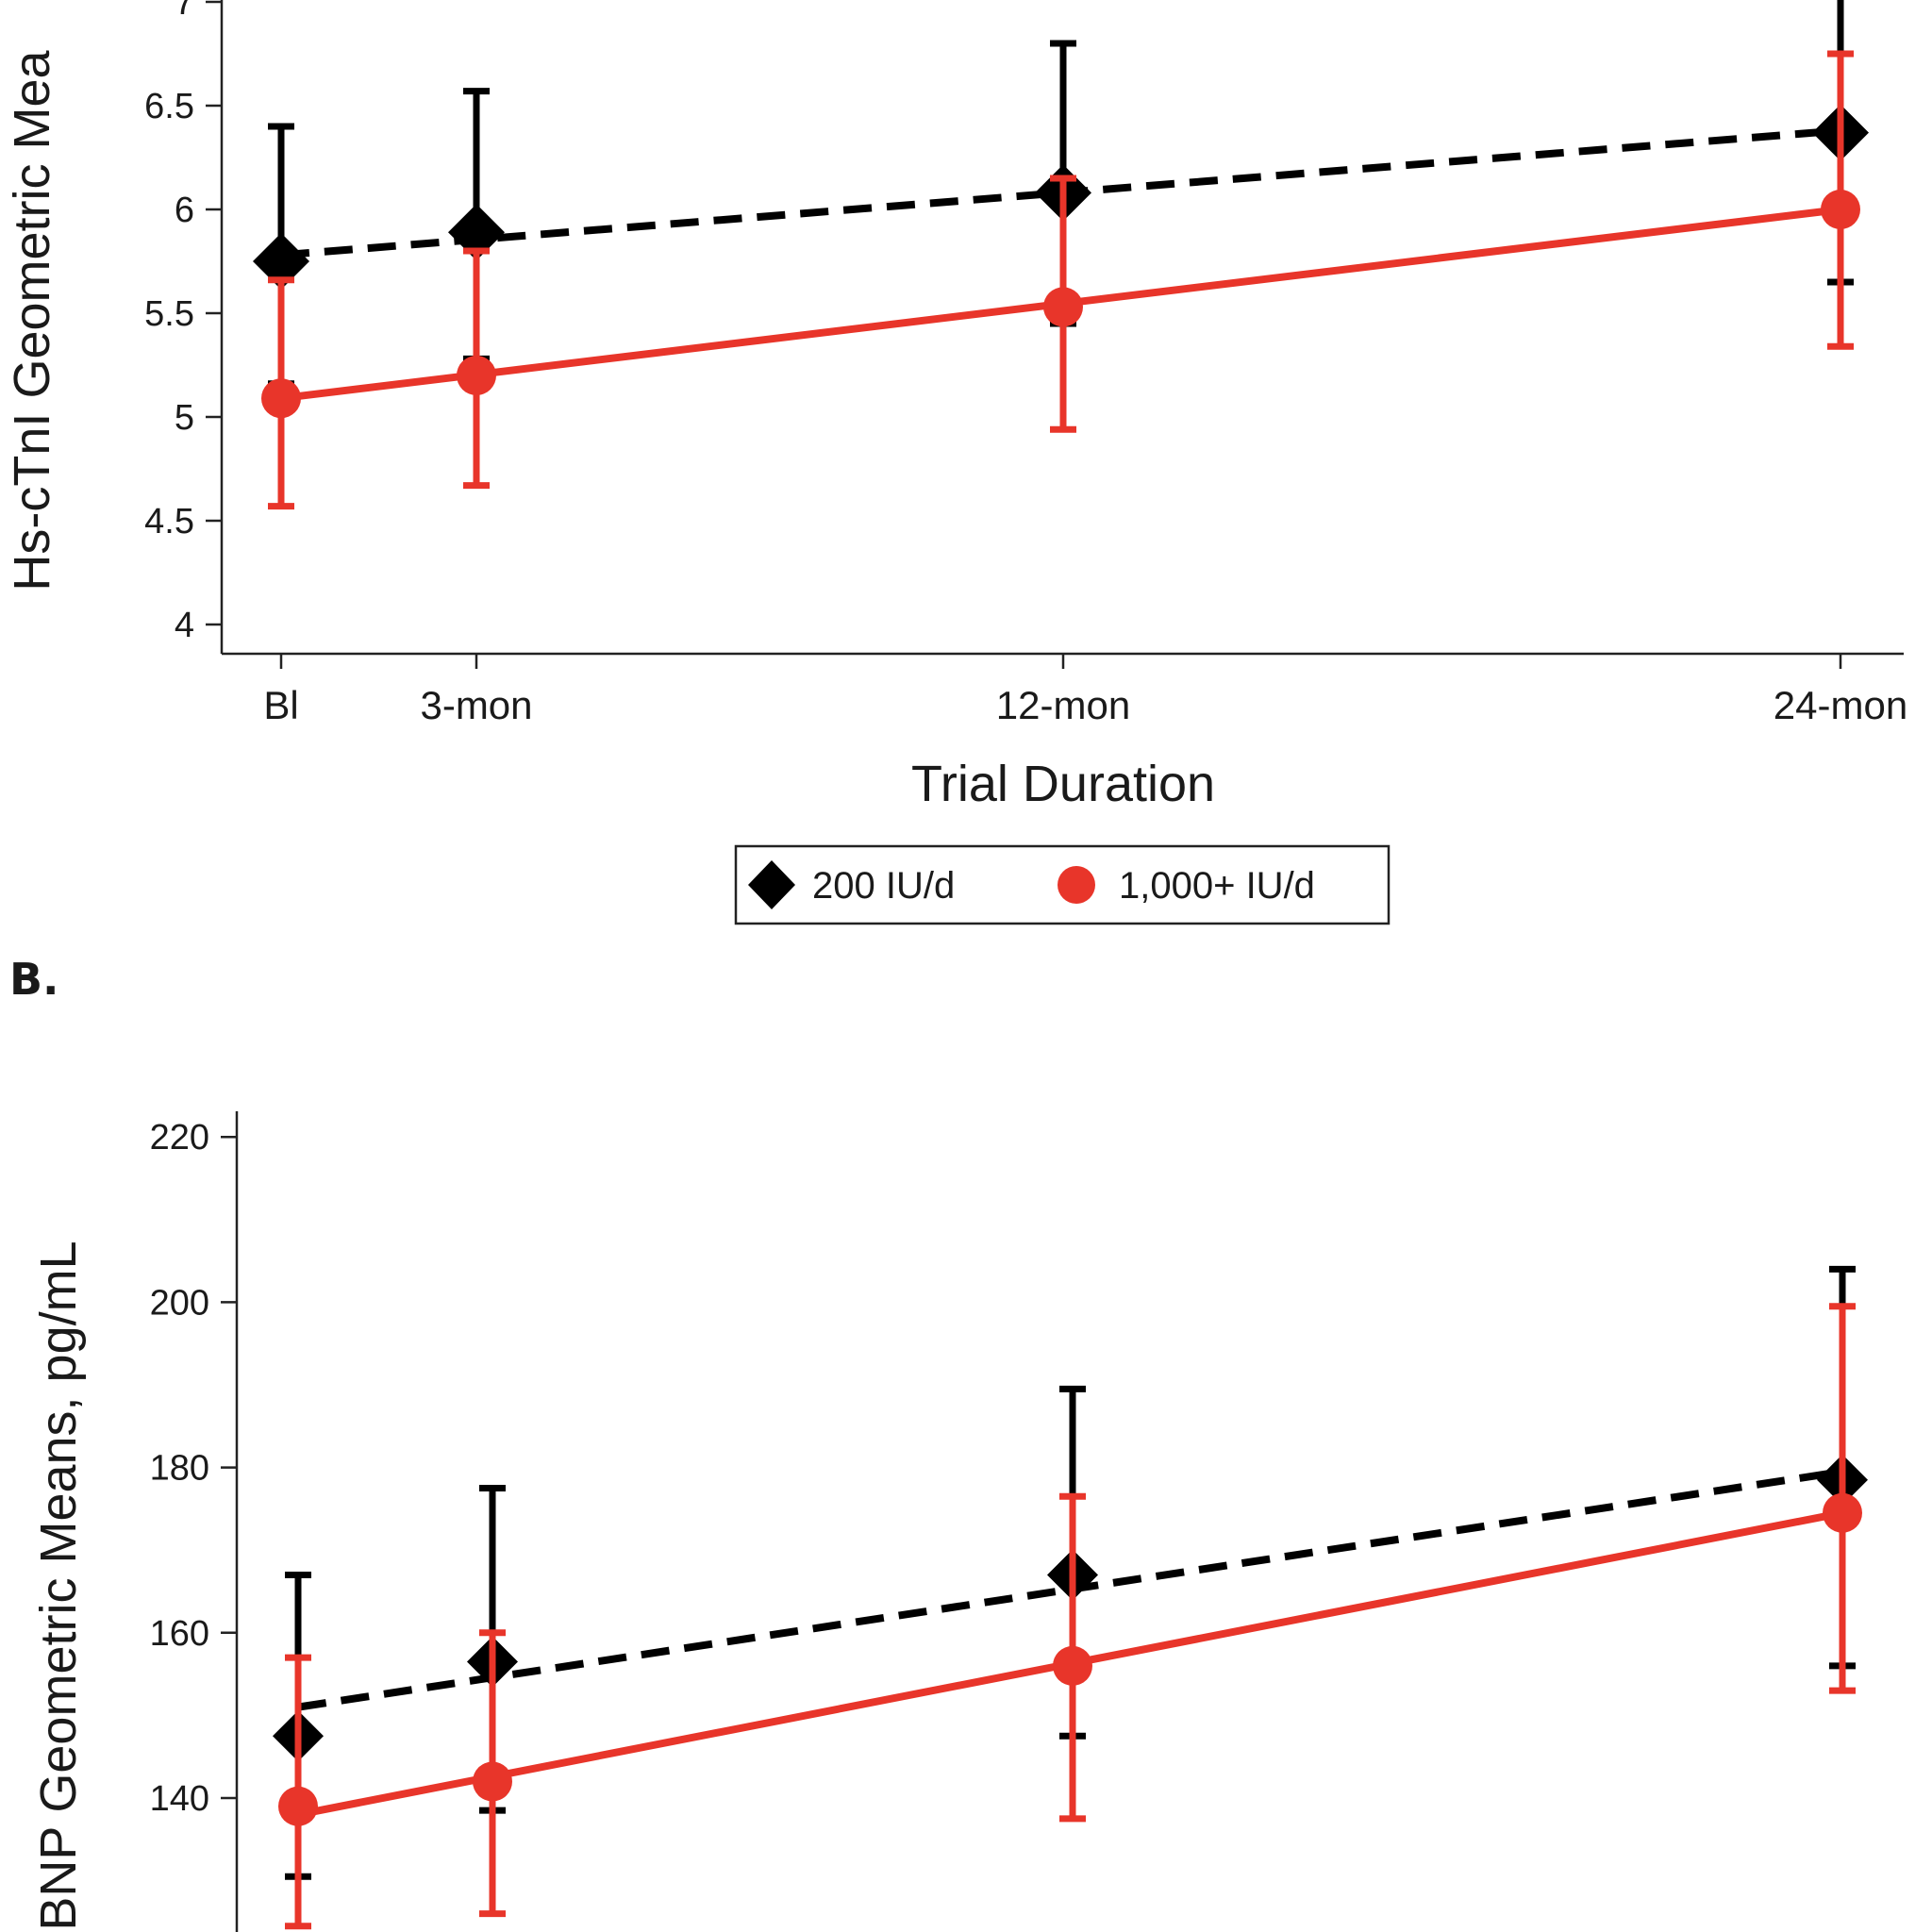 The image size is (1932, 1932). I want to click on panel-a-x-axis-title: Trial Duration, so click(1063, 784).